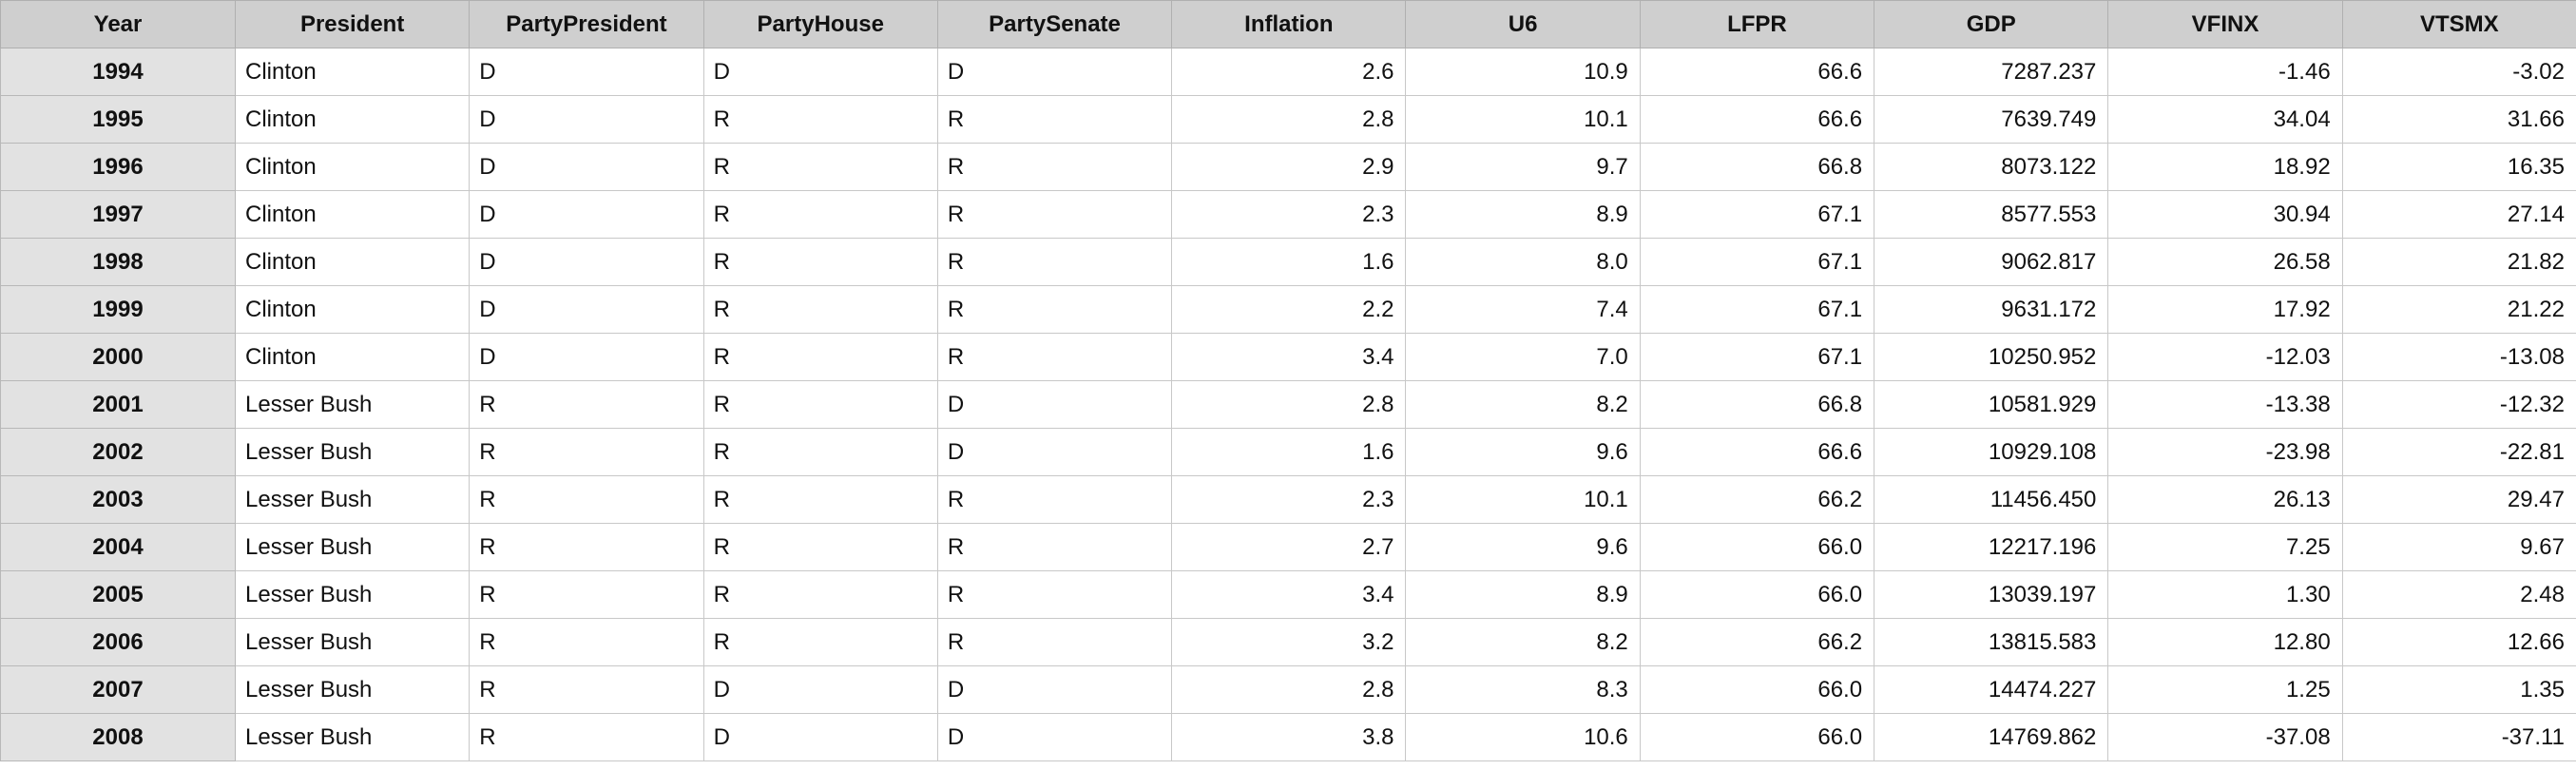 Image resolution: width=2576 pixels, height=770 pixels. I want to click on cell-vfinx: 26.58, so click(2225, 262).